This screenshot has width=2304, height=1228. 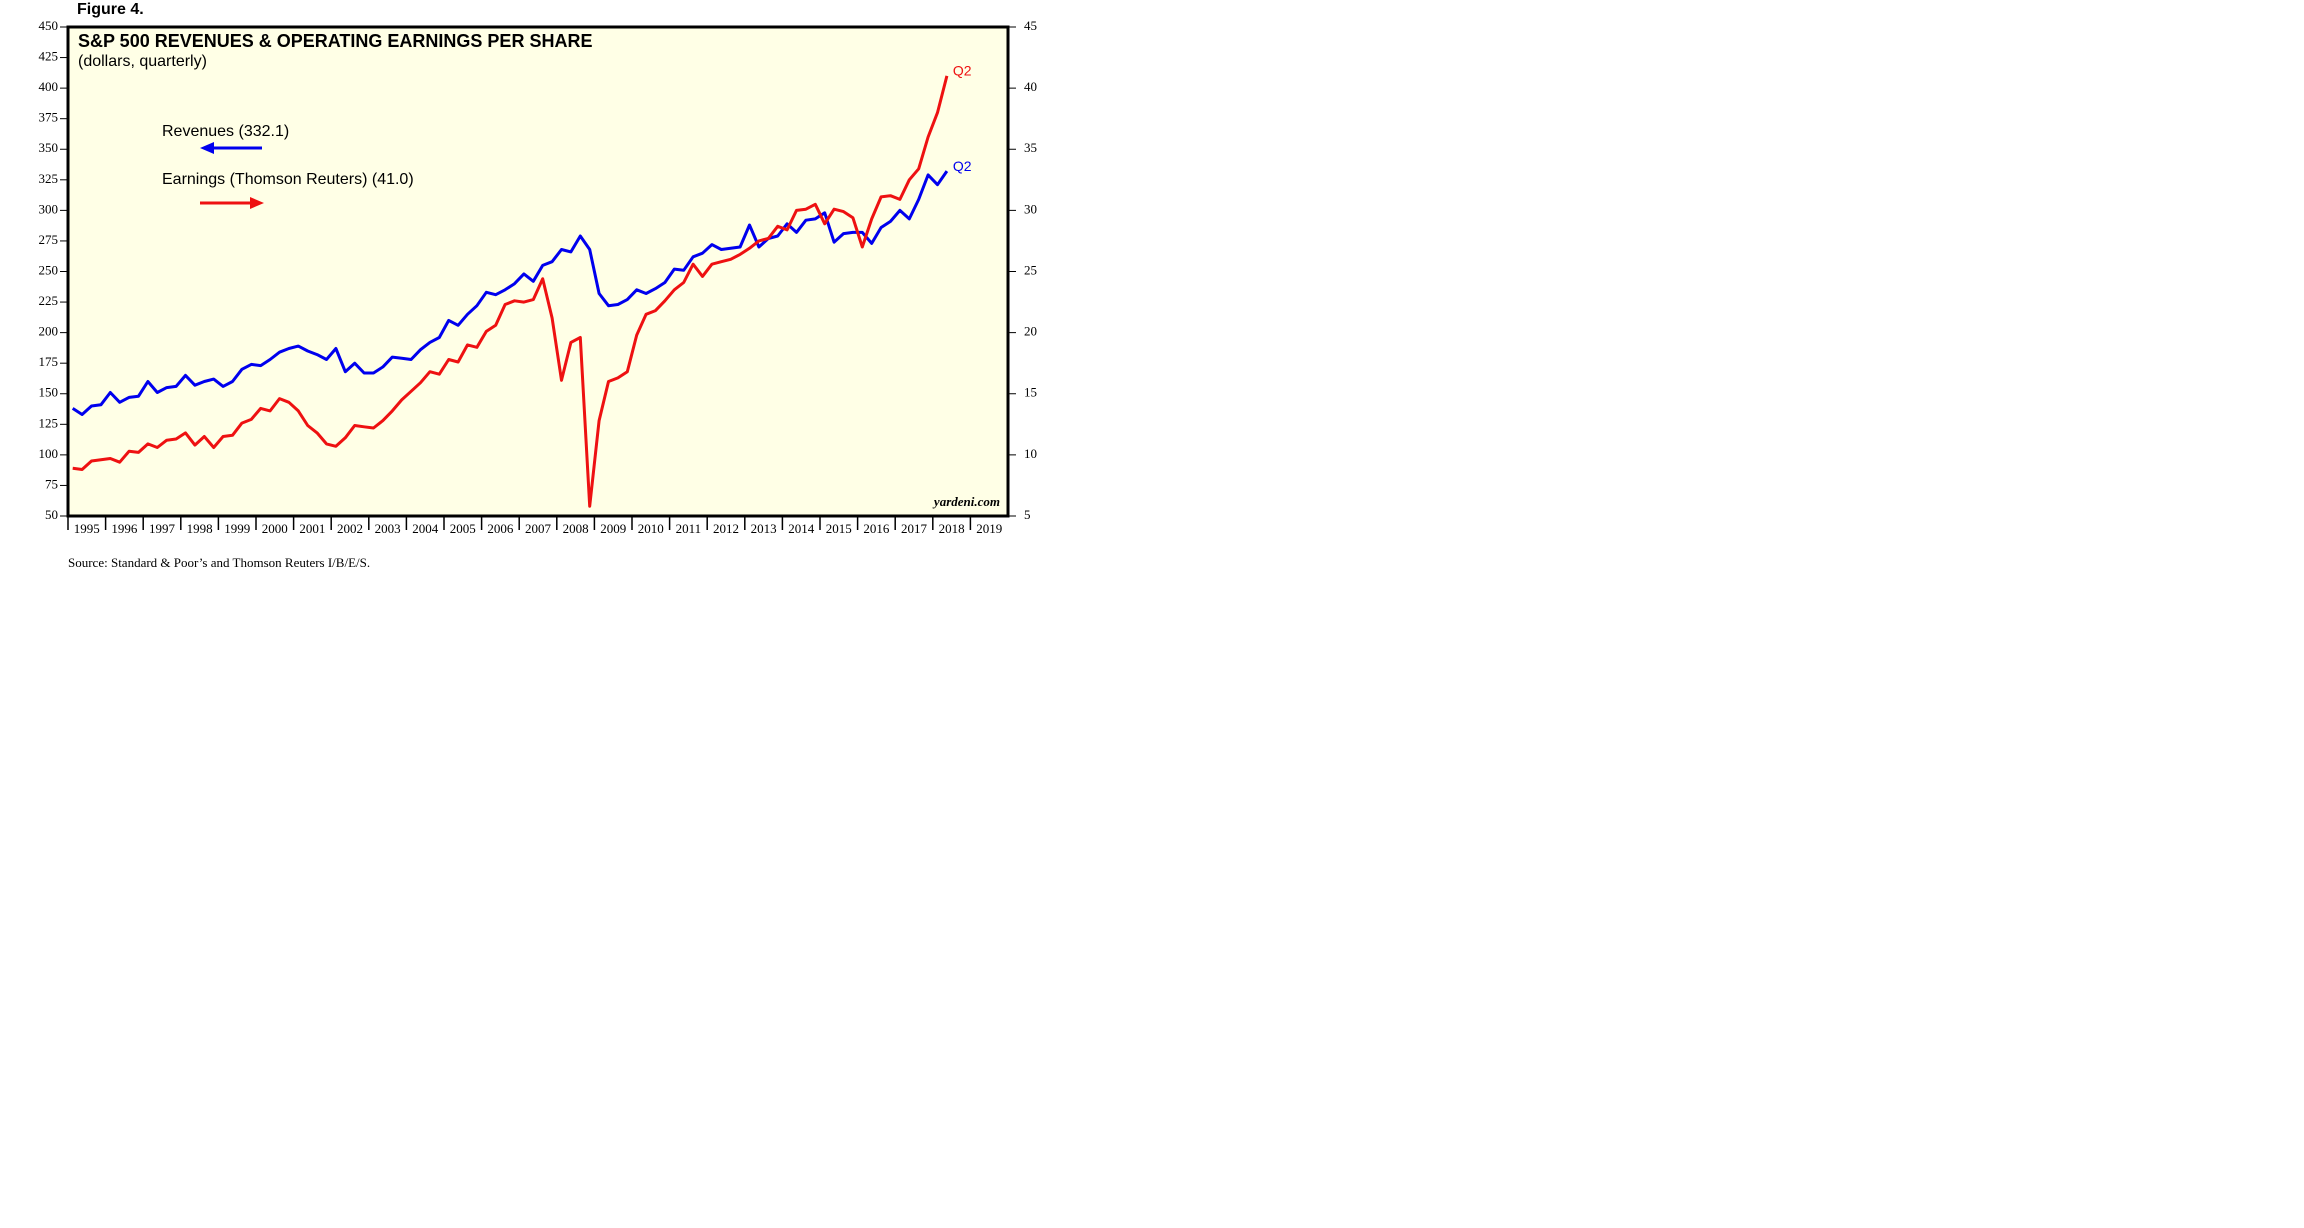 I want to click on x-tick-label: 2010, so click(x=651, y=528).